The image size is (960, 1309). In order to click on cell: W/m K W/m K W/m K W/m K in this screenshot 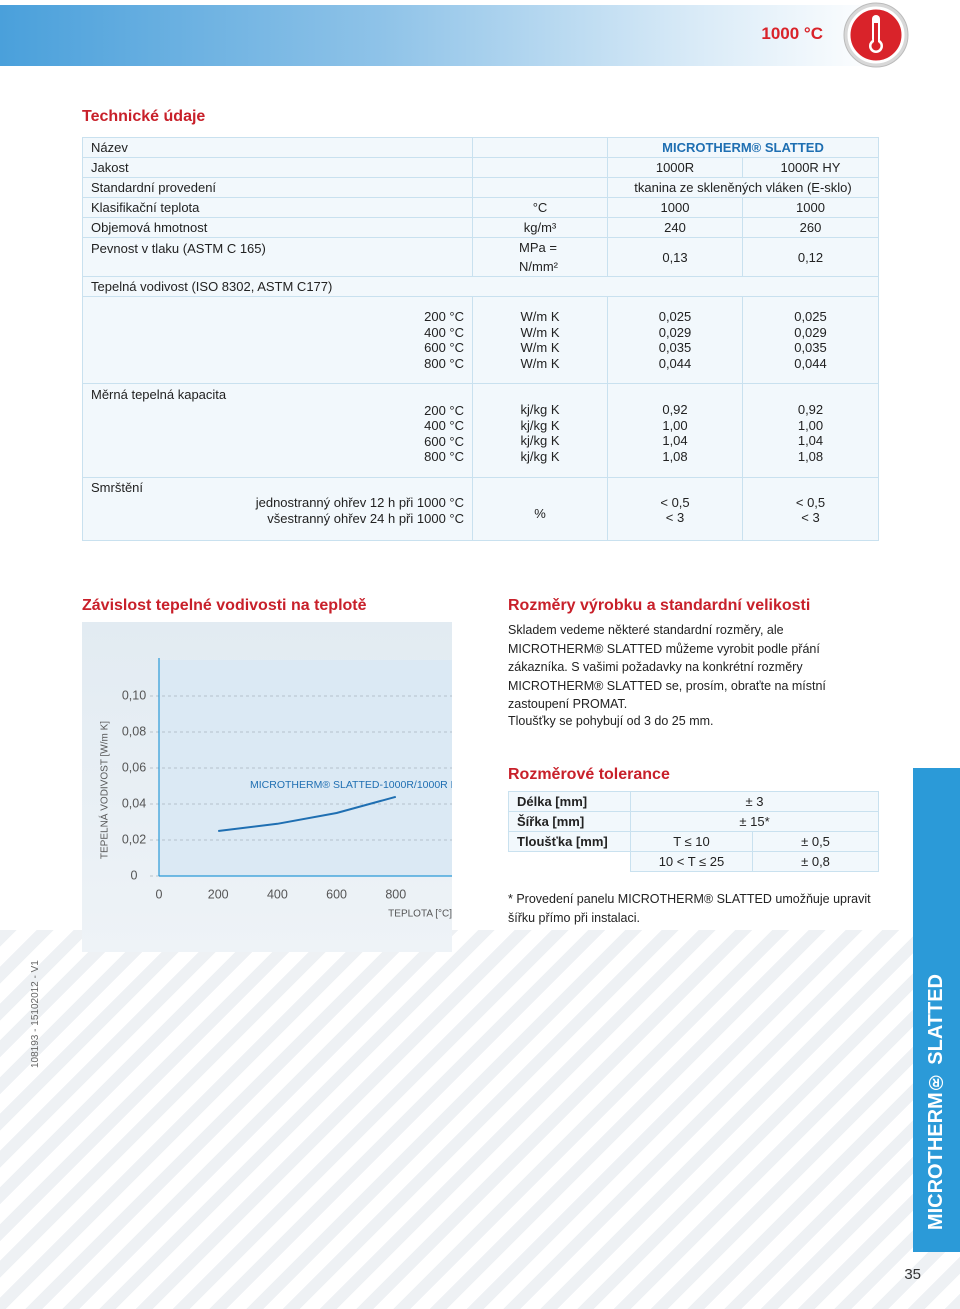, I will do `click(540, 340)`.